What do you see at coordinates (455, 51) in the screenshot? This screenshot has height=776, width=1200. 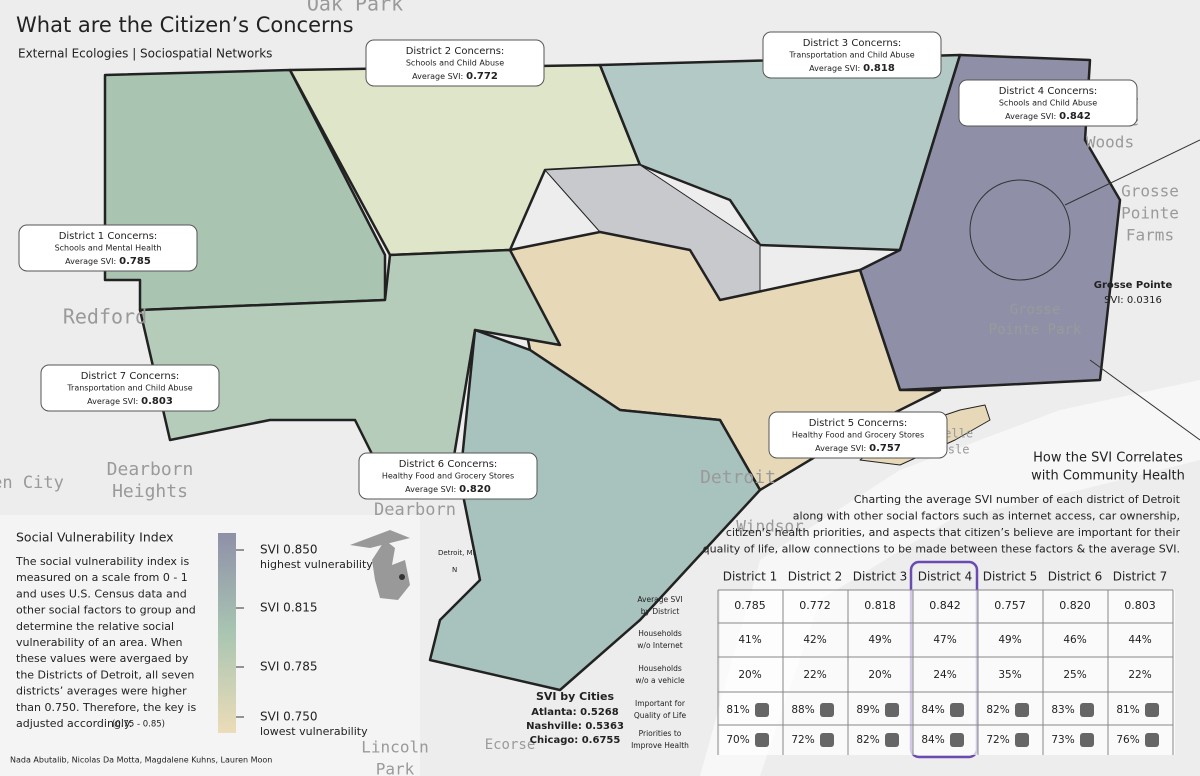 I see `callout-title: District 2 Concerns:` at bounding box center [455, 51].